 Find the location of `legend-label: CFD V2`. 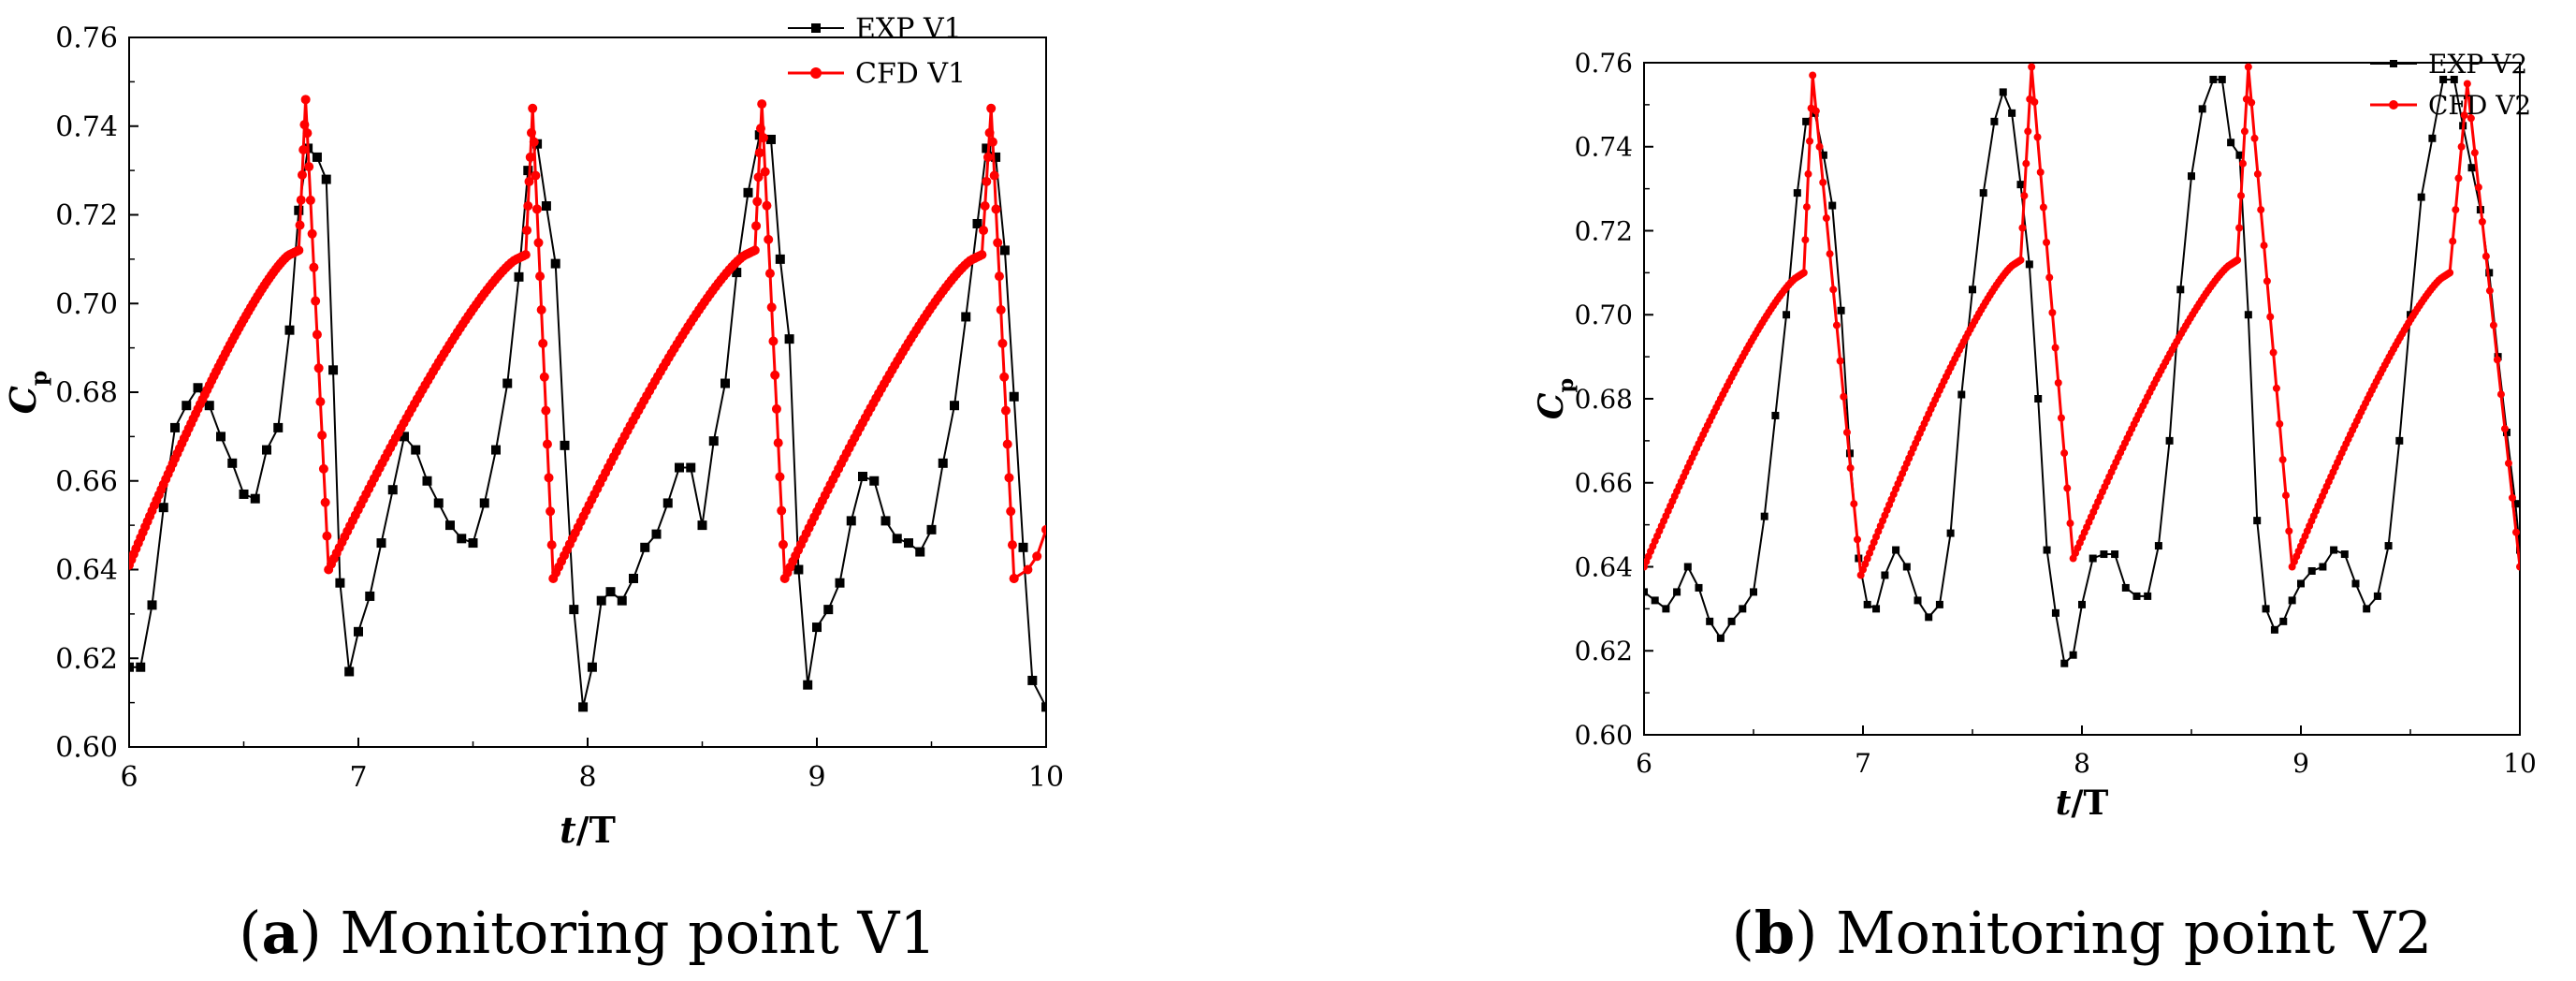

legend-label: CFD V2 is located at coordinates (2479, 105).